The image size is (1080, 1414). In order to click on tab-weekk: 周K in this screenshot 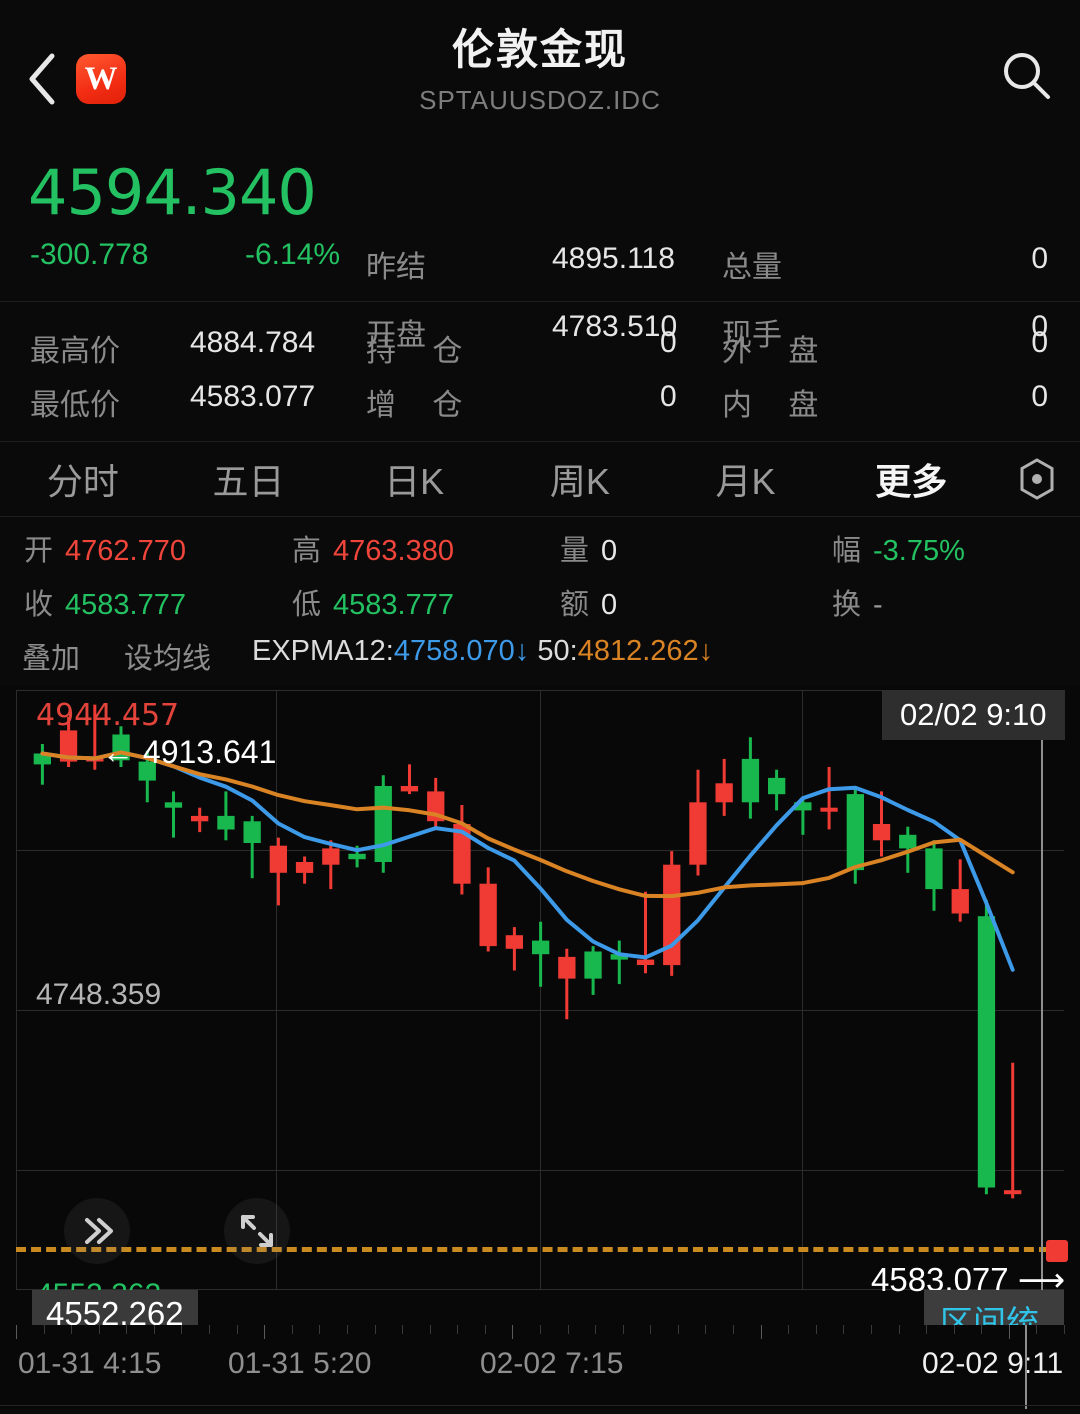, I will do `click(579, 481)`.